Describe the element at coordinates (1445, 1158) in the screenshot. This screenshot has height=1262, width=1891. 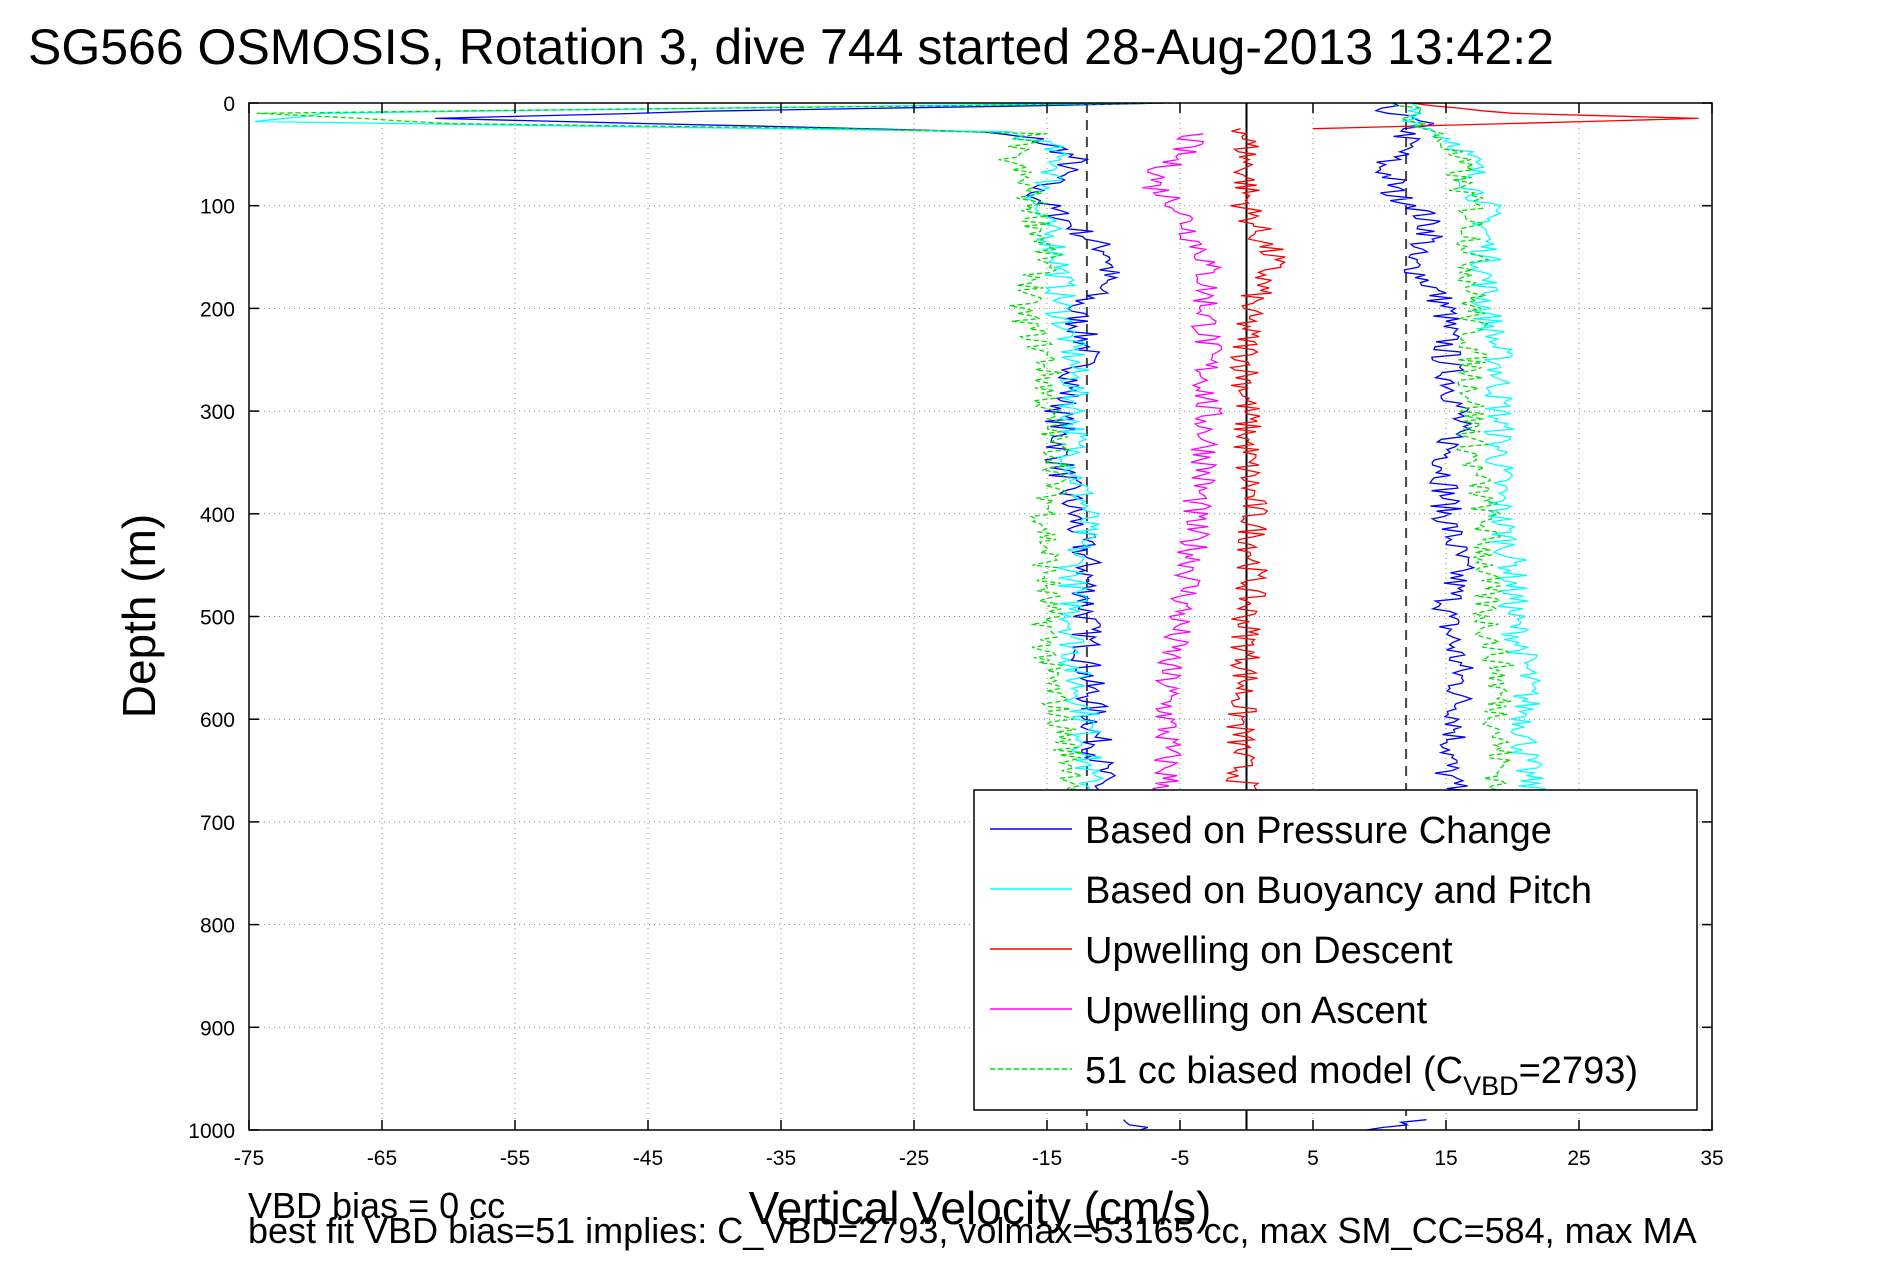
I see `x-tick-label: 15` at that location.